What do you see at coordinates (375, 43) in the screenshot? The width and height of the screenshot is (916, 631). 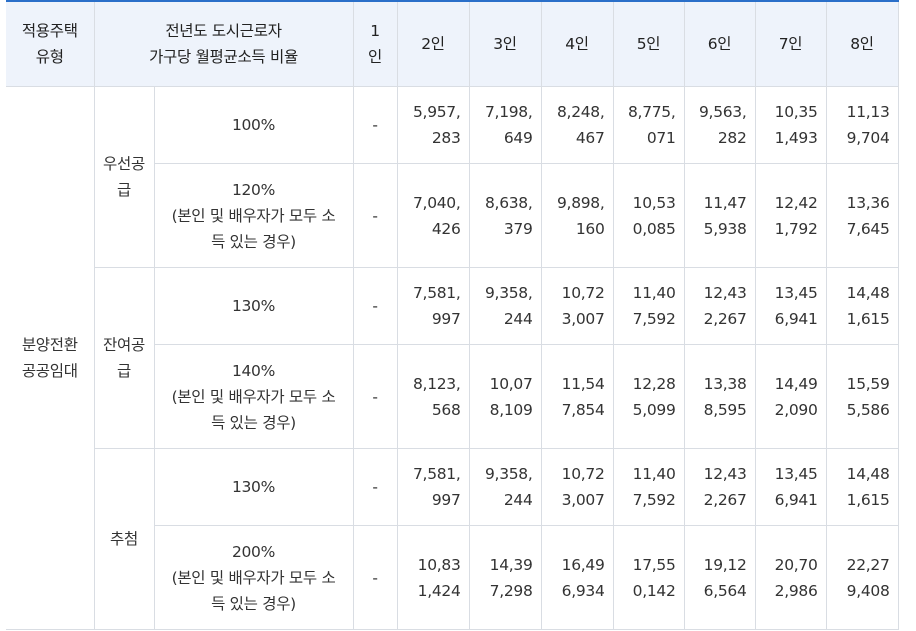 I see `header-persons-1: 1 인` at bounding box center [375, 43].